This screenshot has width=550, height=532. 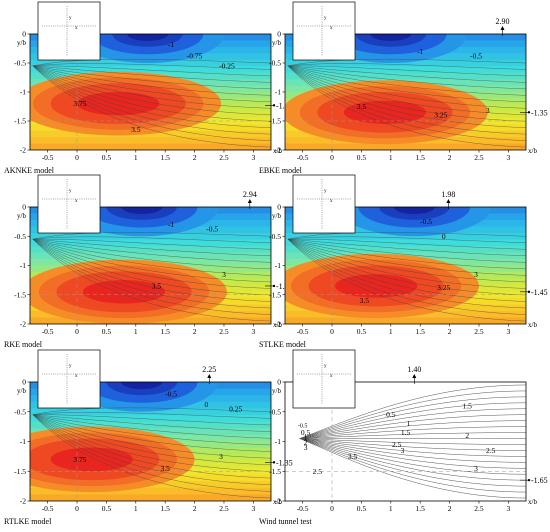 I want to click on annotation-value: -1.35, so click(x=539, y=112).